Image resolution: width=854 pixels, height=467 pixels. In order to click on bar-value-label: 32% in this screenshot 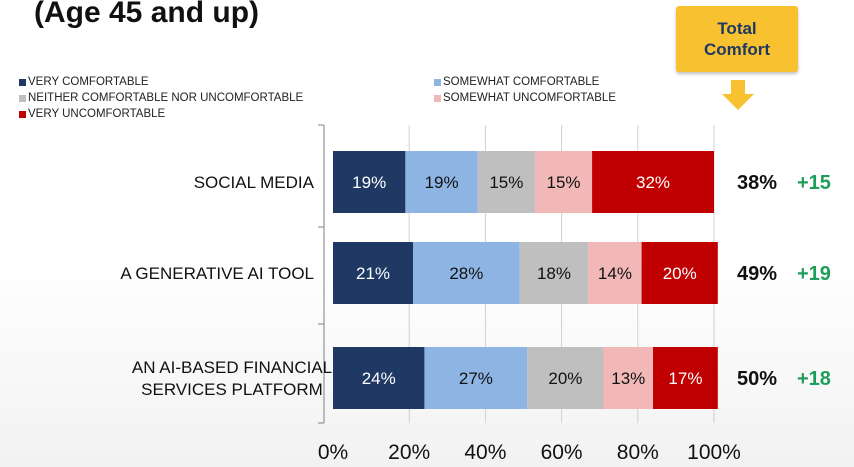, I will do `click(653, 182)`.